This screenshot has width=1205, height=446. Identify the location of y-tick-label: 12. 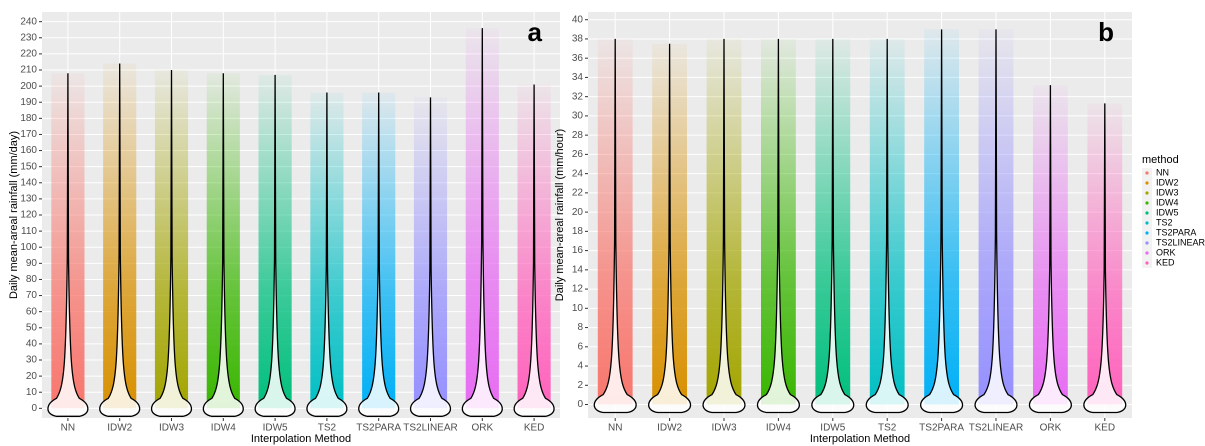
(578, 289).